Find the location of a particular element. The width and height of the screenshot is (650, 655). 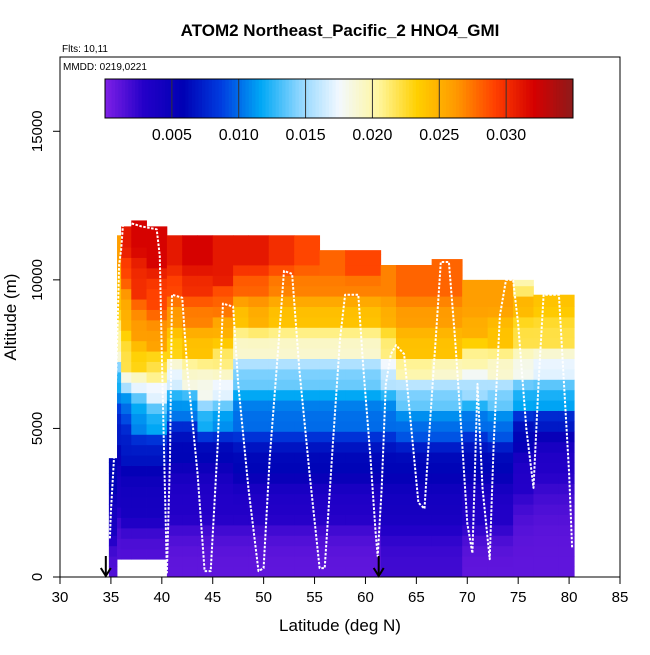

colorbar-tick-label: 0.010 is located at coordinates (239, 135).